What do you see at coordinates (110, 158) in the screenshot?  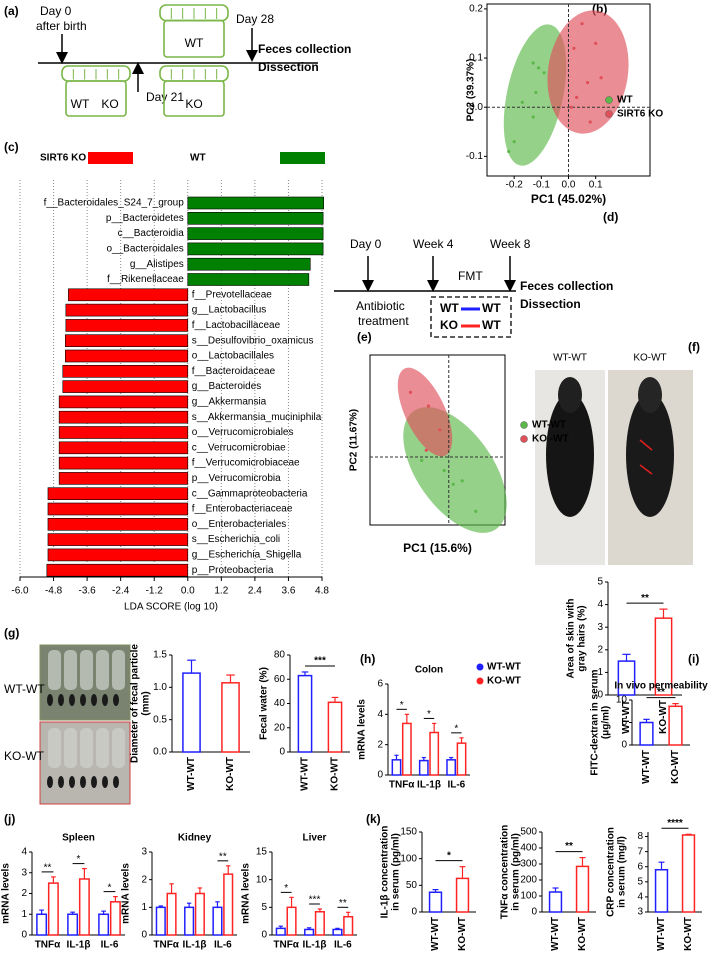 I see `legend-swatch` at bounding box center [110, 158].